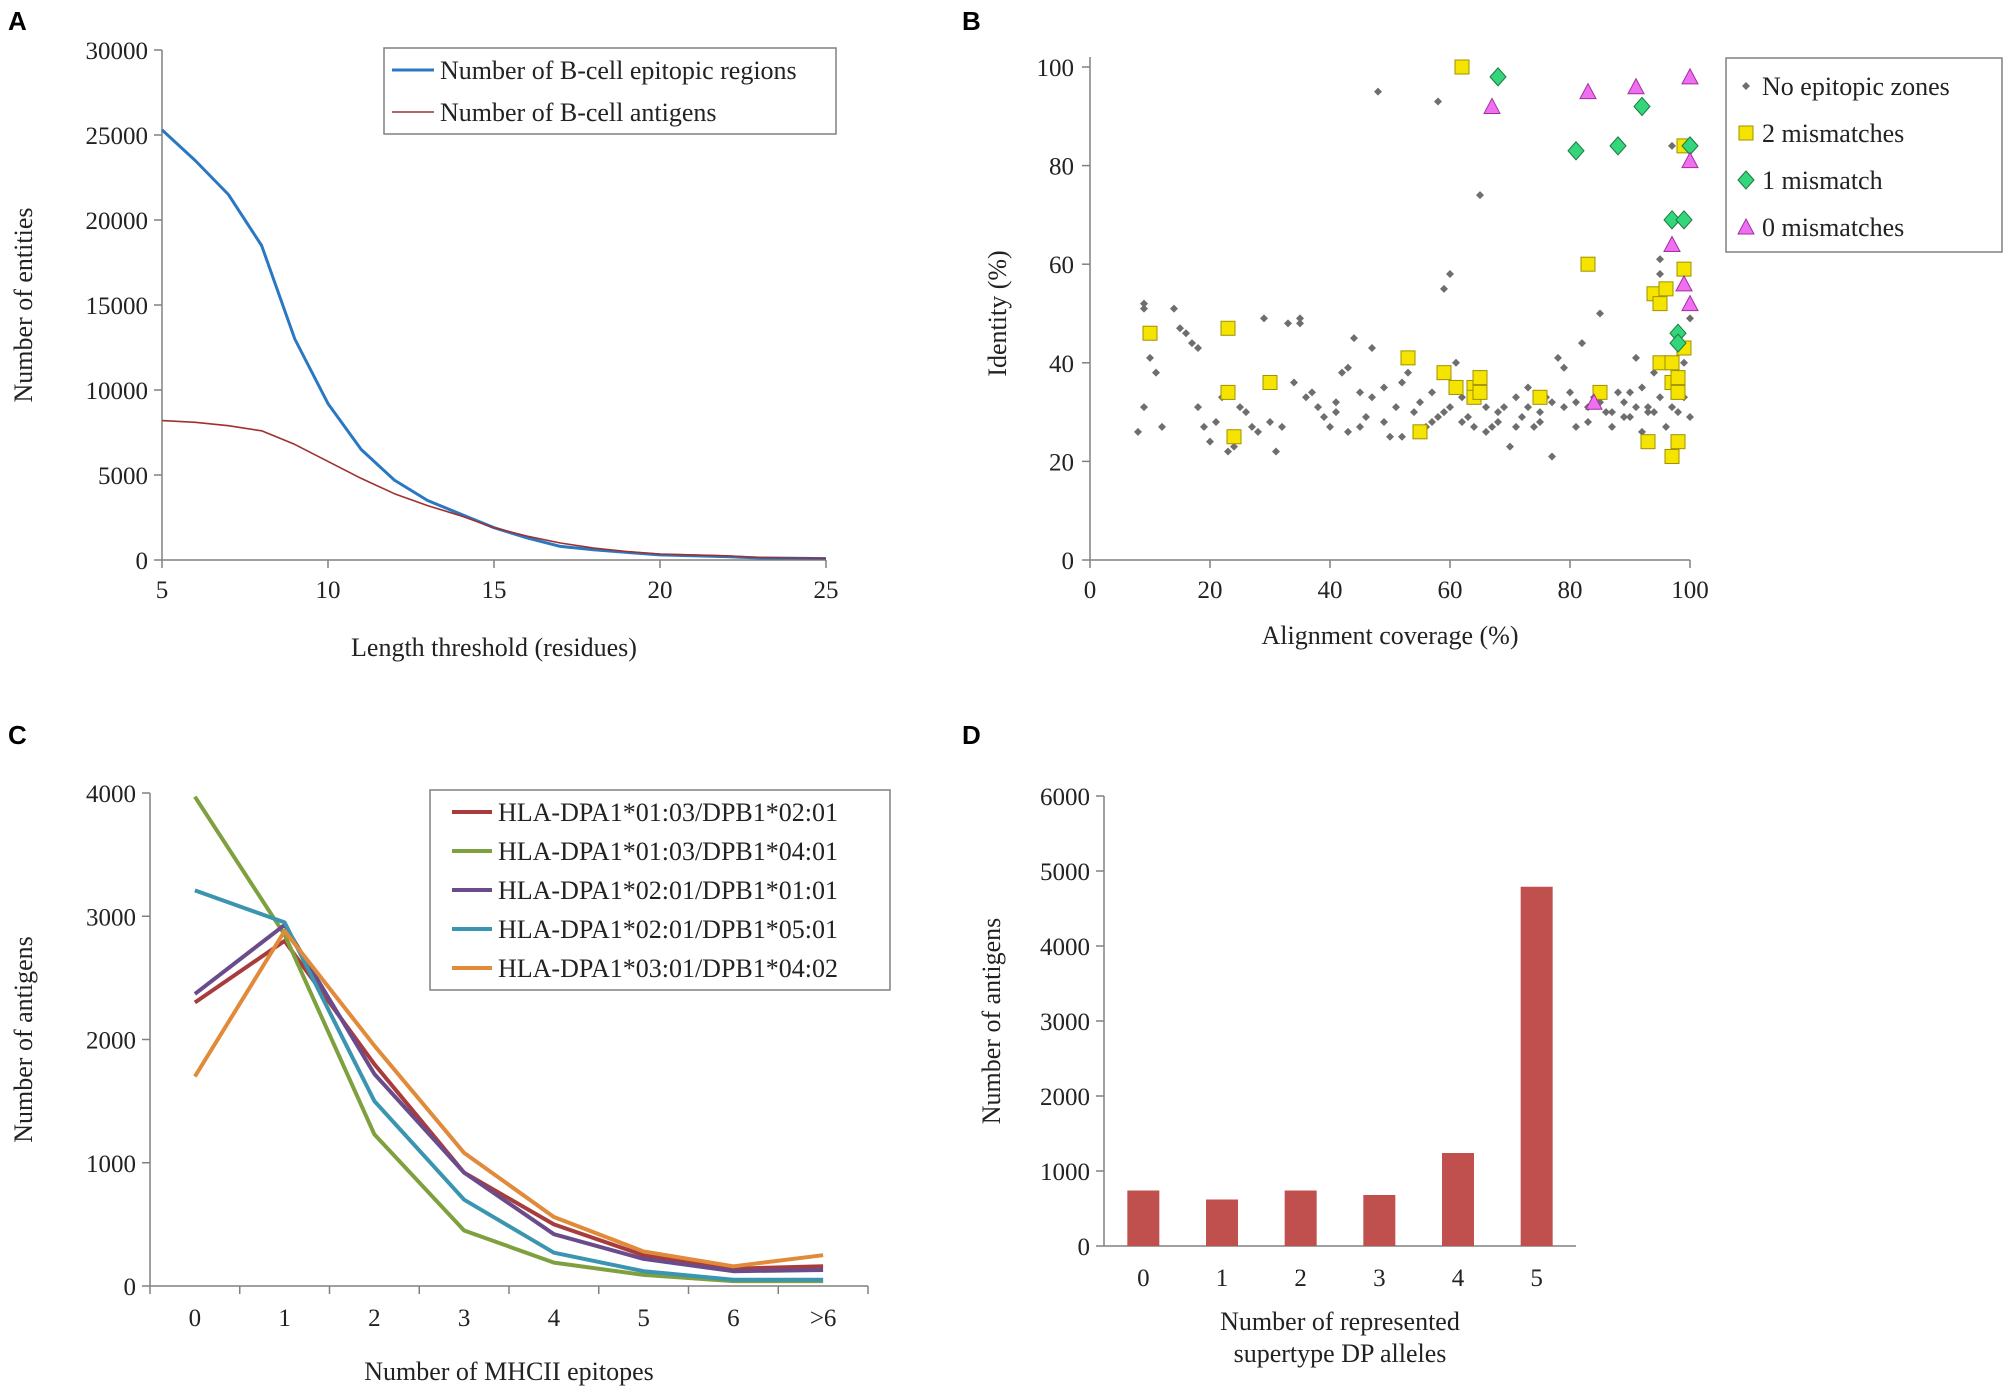 This screenshot has width=2008, height=1388. I want to click on panel-label-c: C, so click(17, 735).